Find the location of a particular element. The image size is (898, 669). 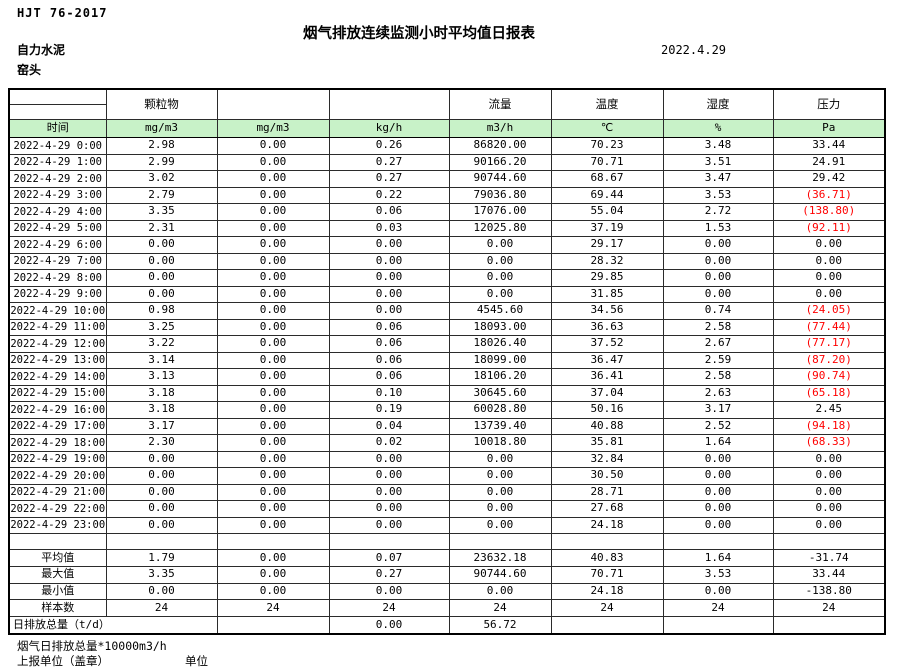

unit-header-cell: ℃ is located at coordinates (607, 128).